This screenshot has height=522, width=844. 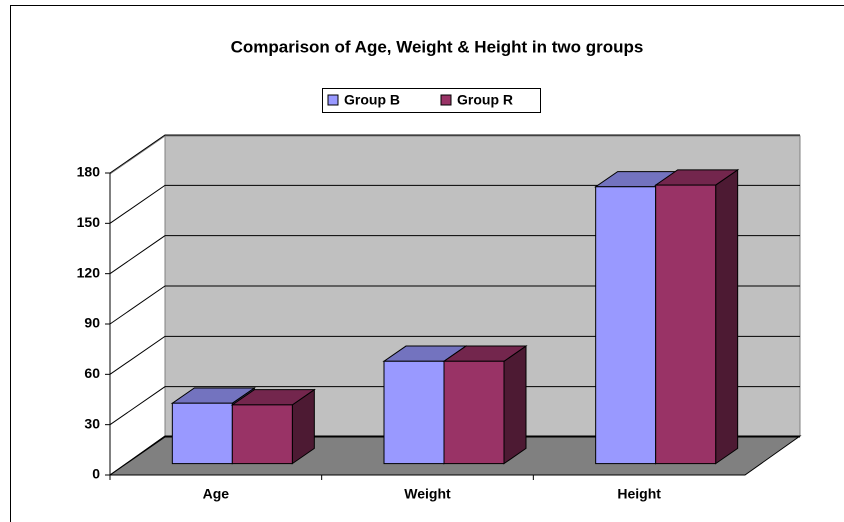 I want to click on y-tick-label: 30, so click(x=92, y=423).